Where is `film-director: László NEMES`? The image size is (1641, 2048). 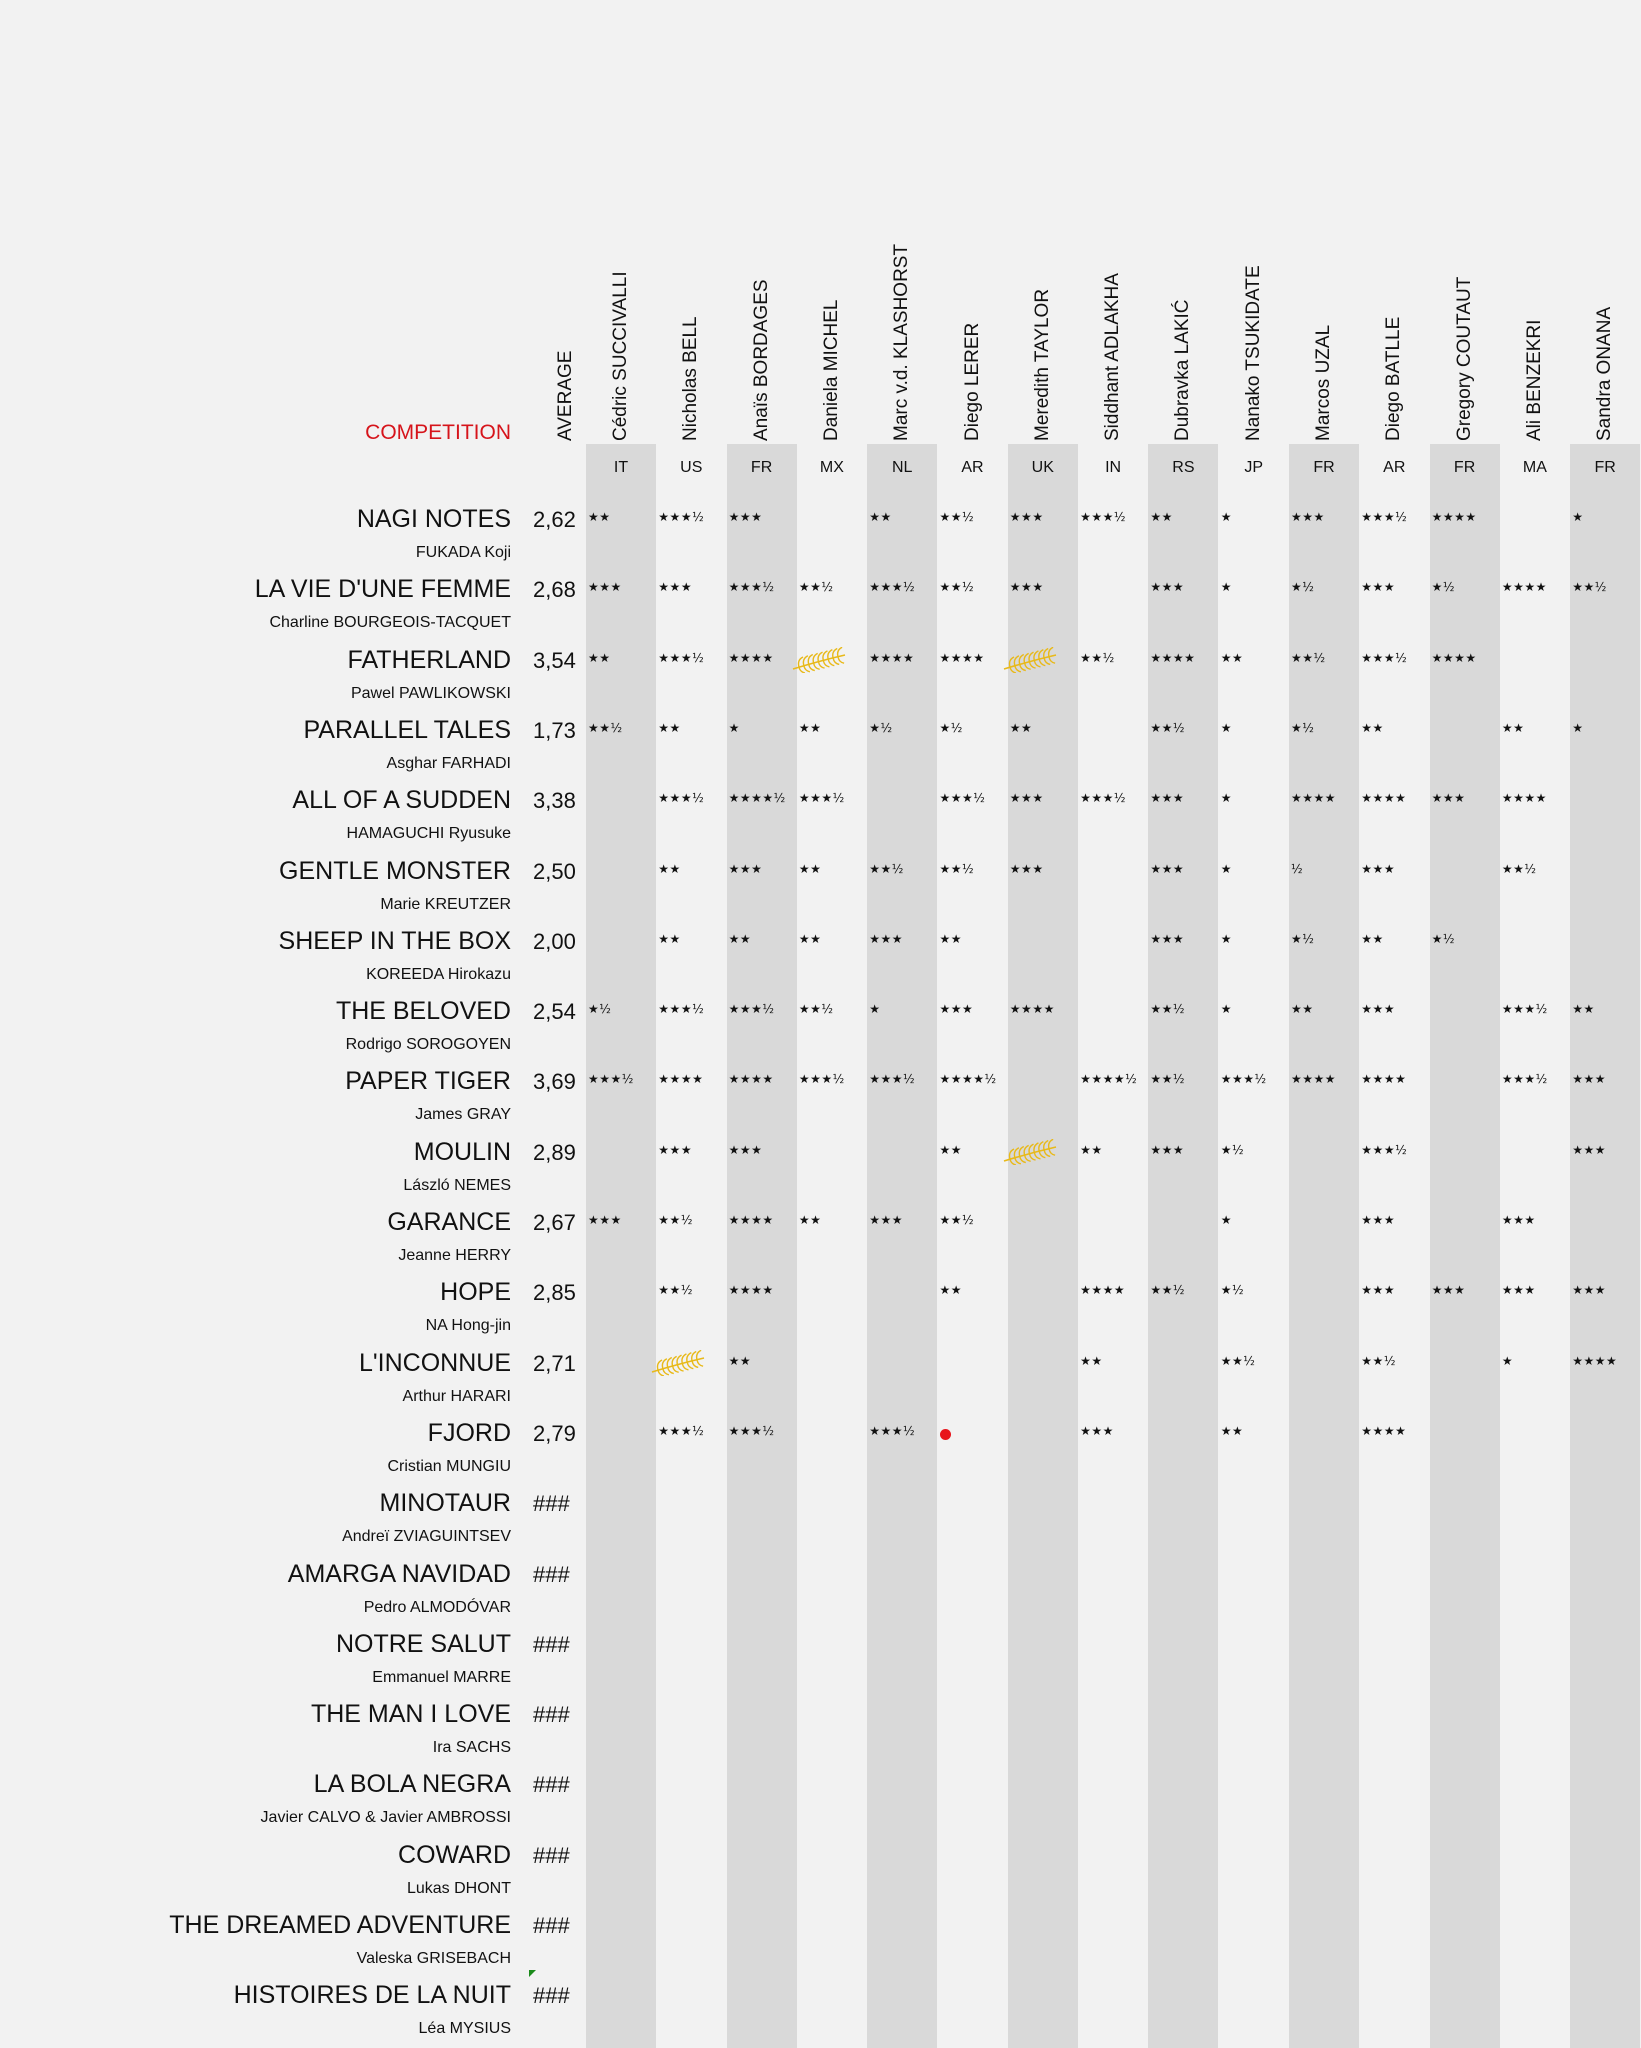
film-director: László NEMES is located at coordinates (457, 1185).